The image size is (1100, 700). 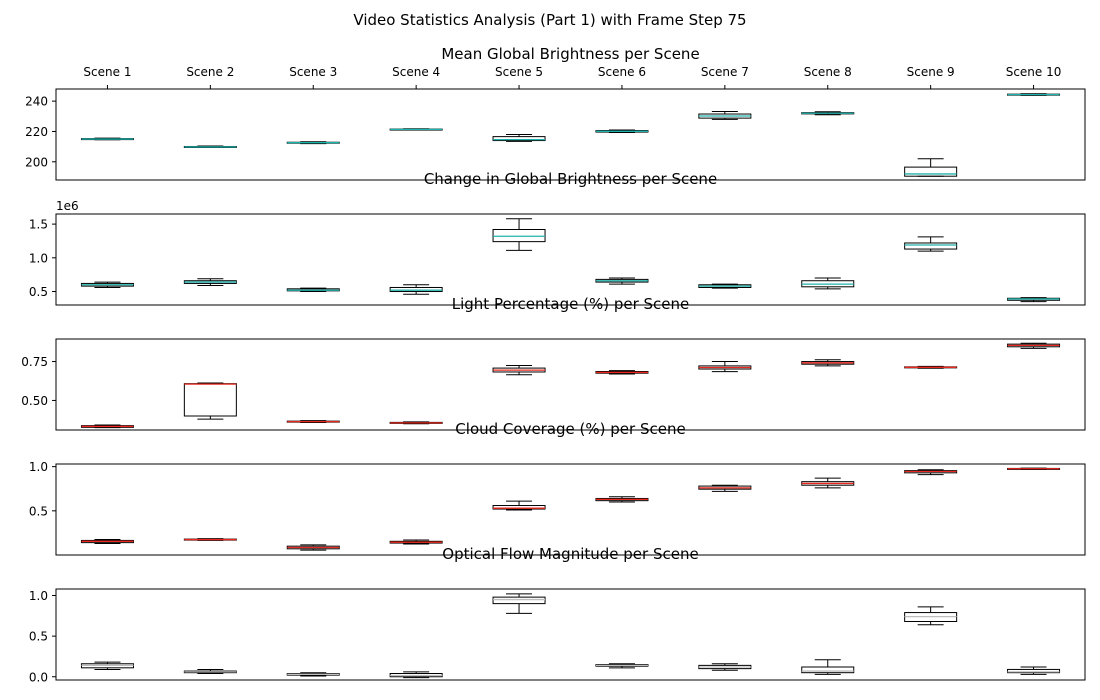 What do you see at coordinates (36, 102) in the screenshot?
I see `y-tick-label: 240` at bounding box center [36, 102].